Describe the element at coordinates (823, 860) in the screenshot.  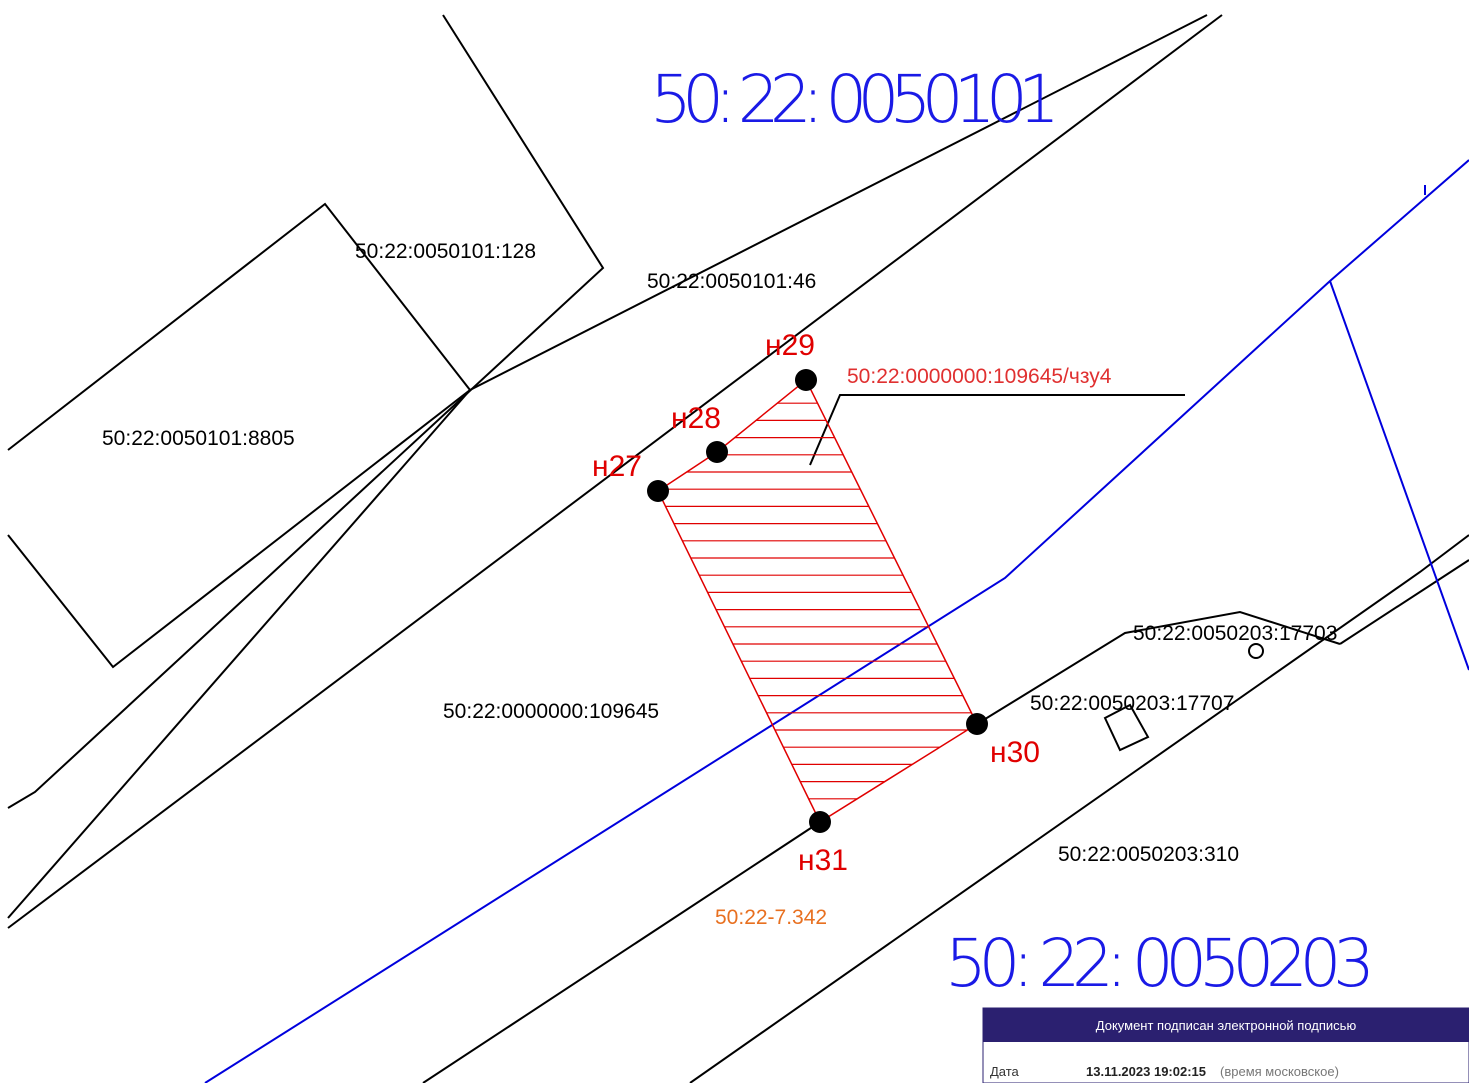
I see `point-label: н31` at that location.